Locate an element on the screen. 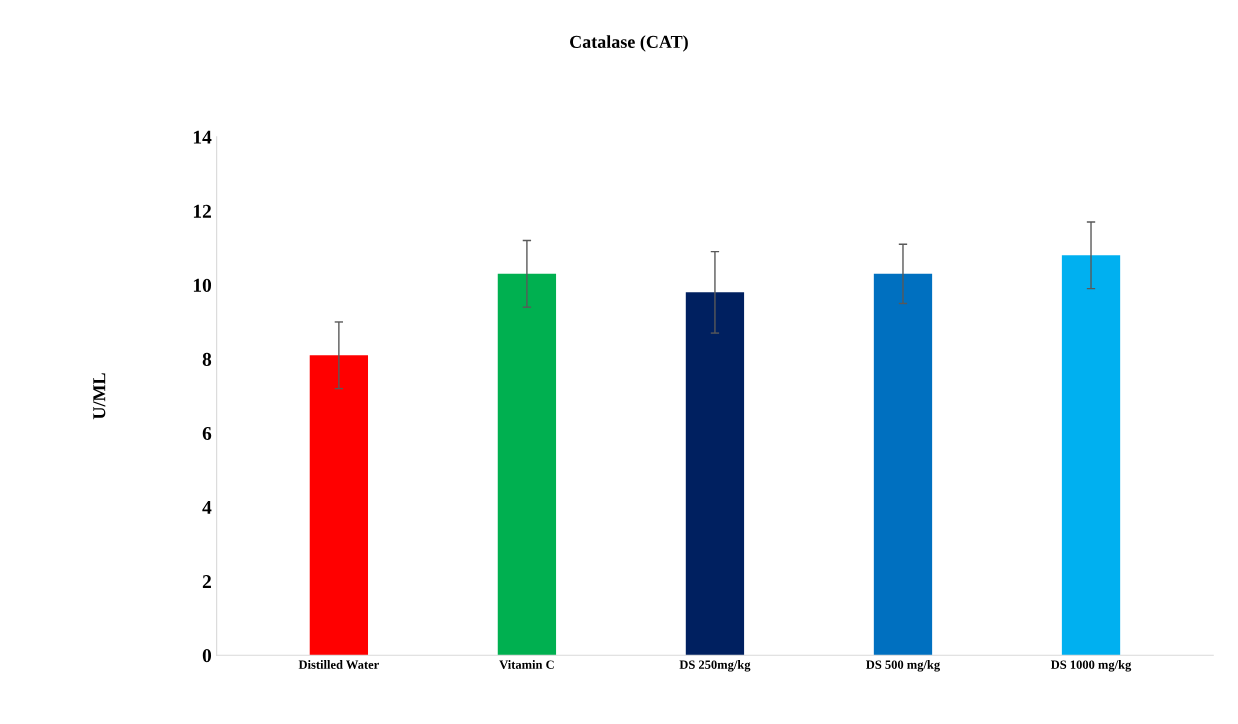  x-tick-label: DS 250mg/kg is located at coordinates (715, 666).